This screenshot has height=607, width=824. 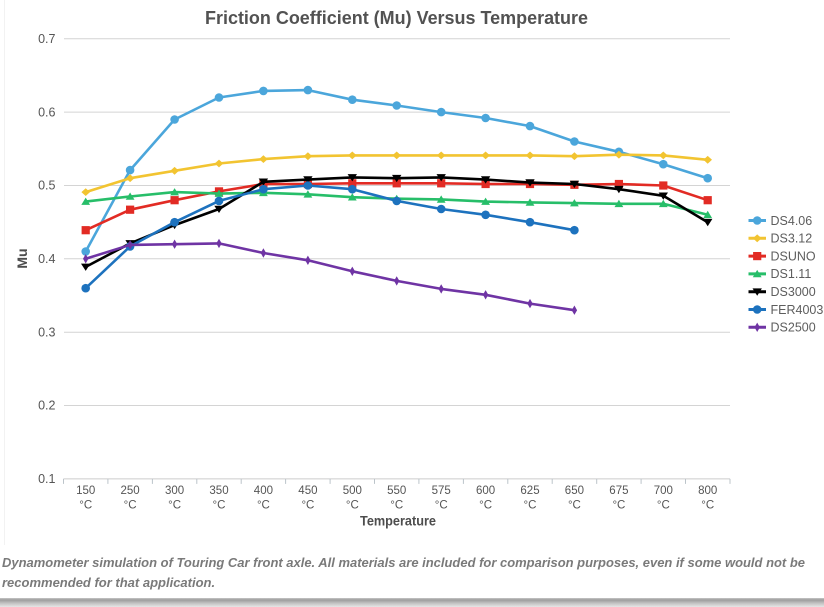 I want to click on svg-text: 675, so click(x=618, y=491).